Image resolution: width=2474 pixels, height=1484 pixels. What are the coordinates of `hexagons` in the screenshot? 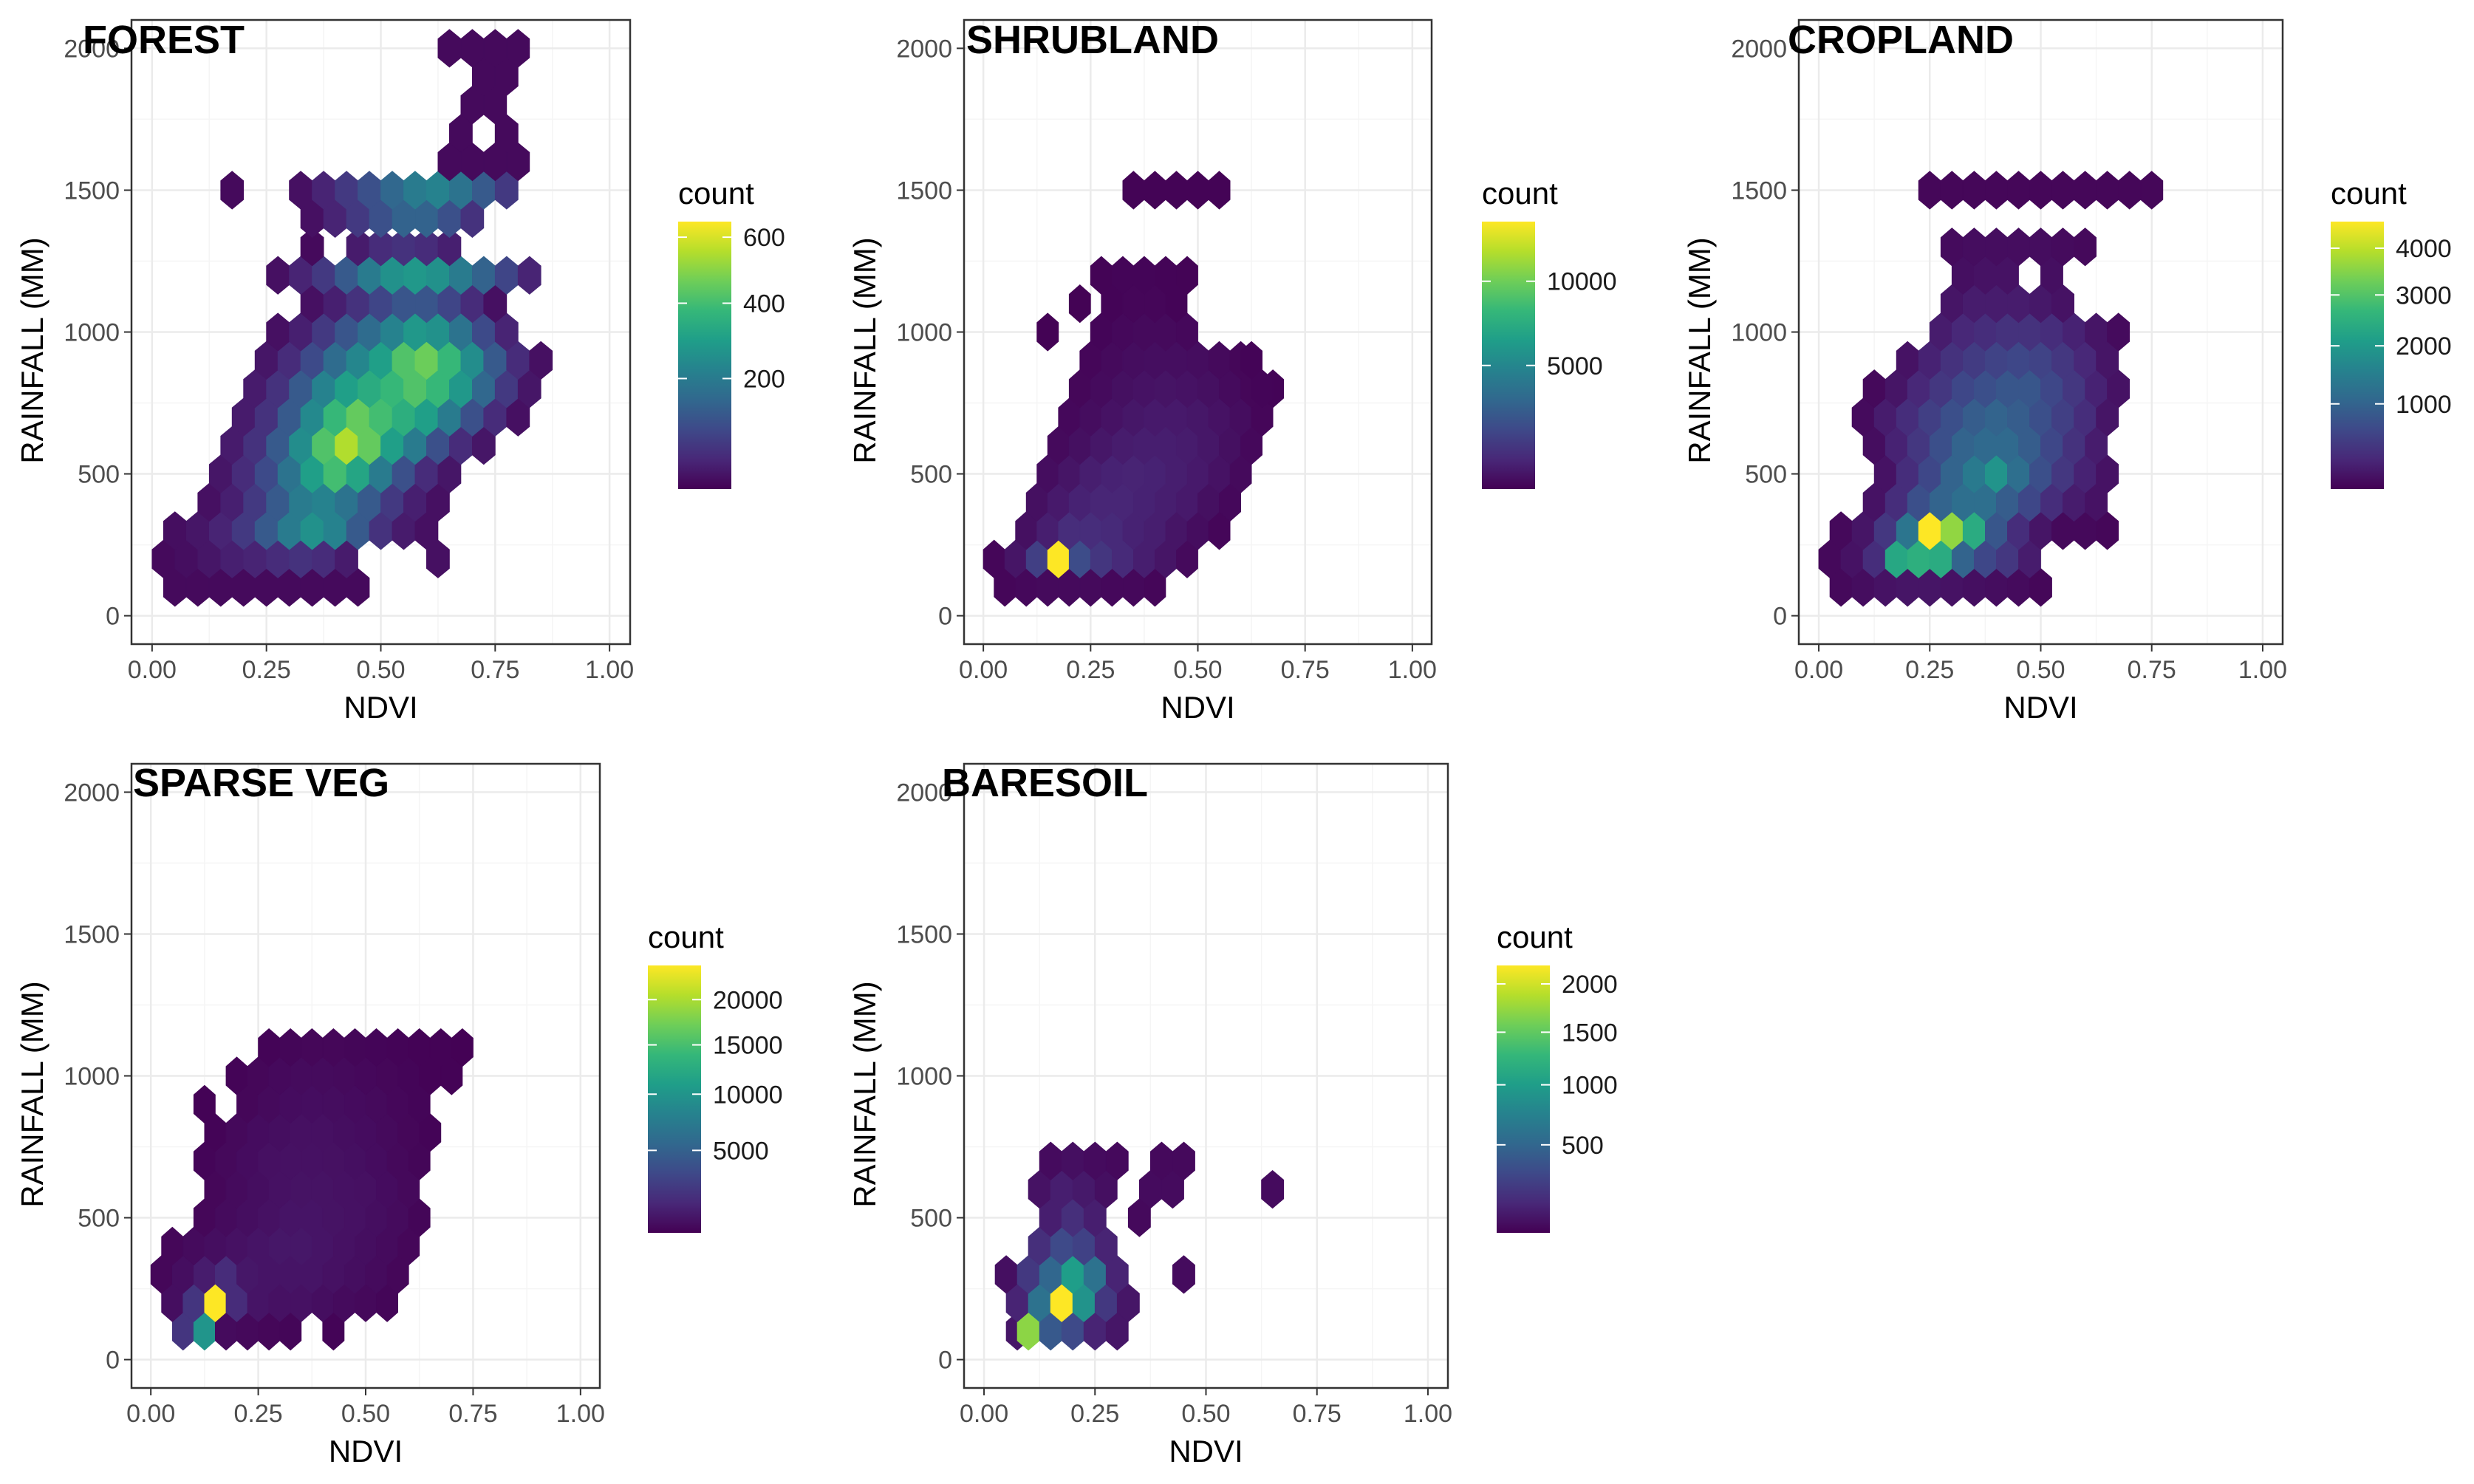 It's located at (1133, 389).